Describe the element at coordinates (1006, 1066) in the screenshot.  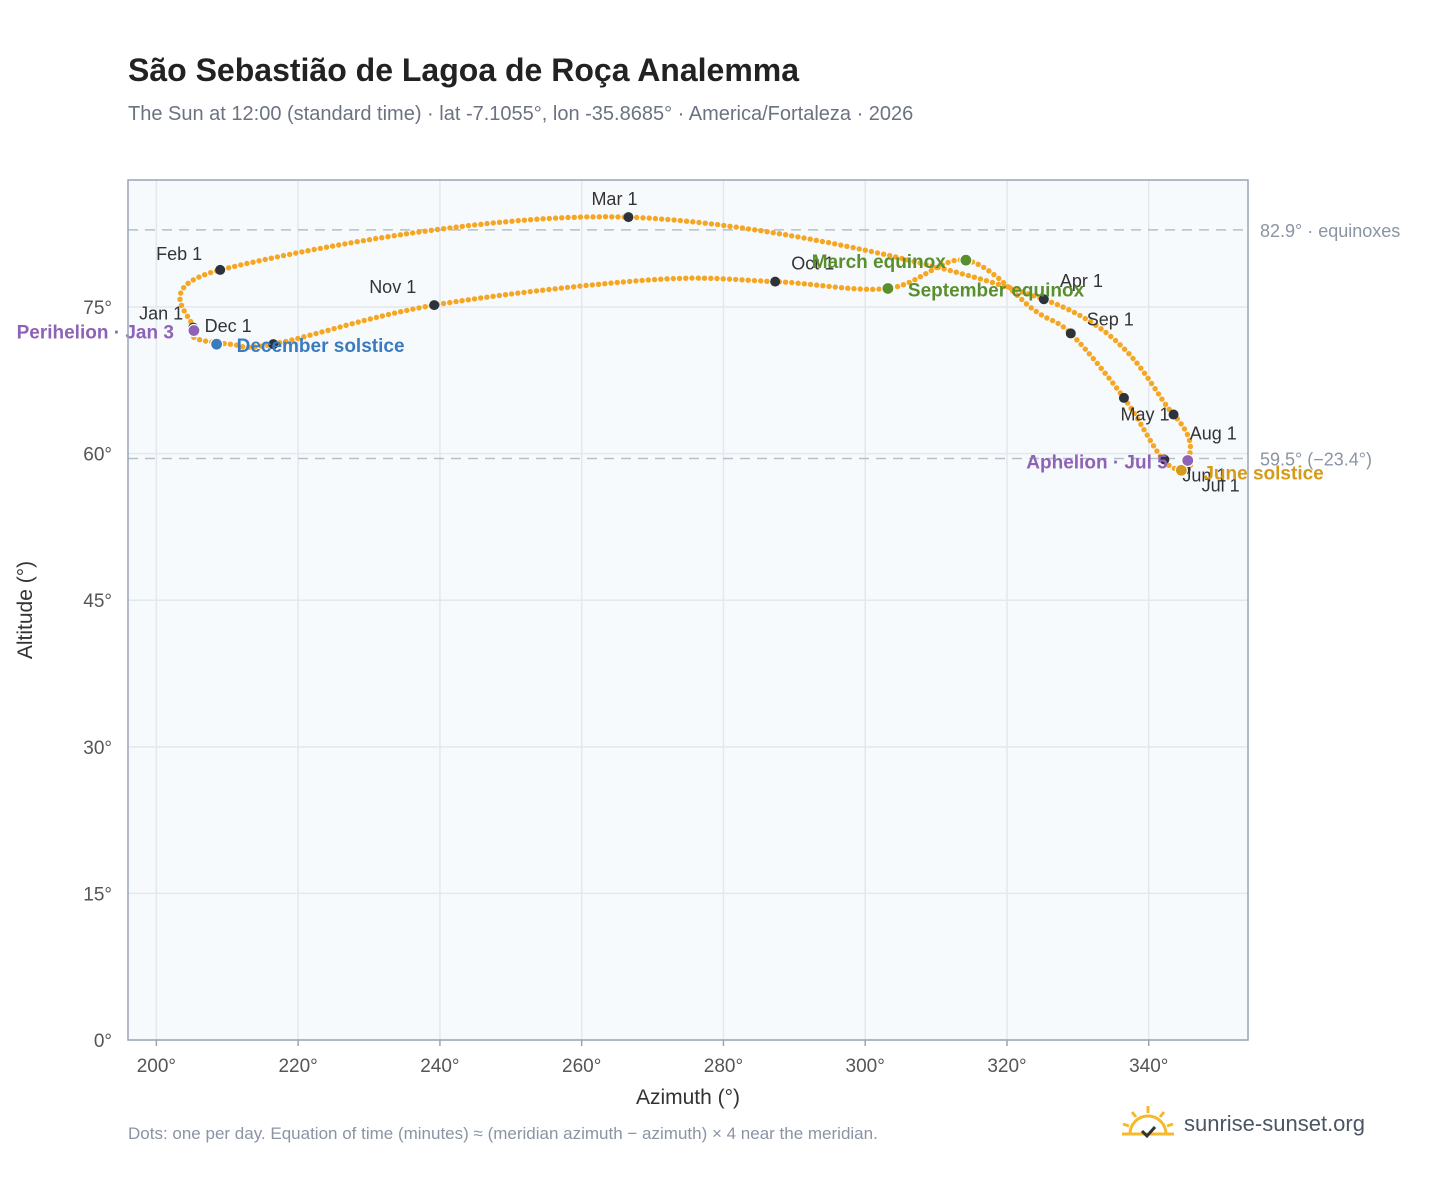
I see `x-tick-label: 320°` at that location.